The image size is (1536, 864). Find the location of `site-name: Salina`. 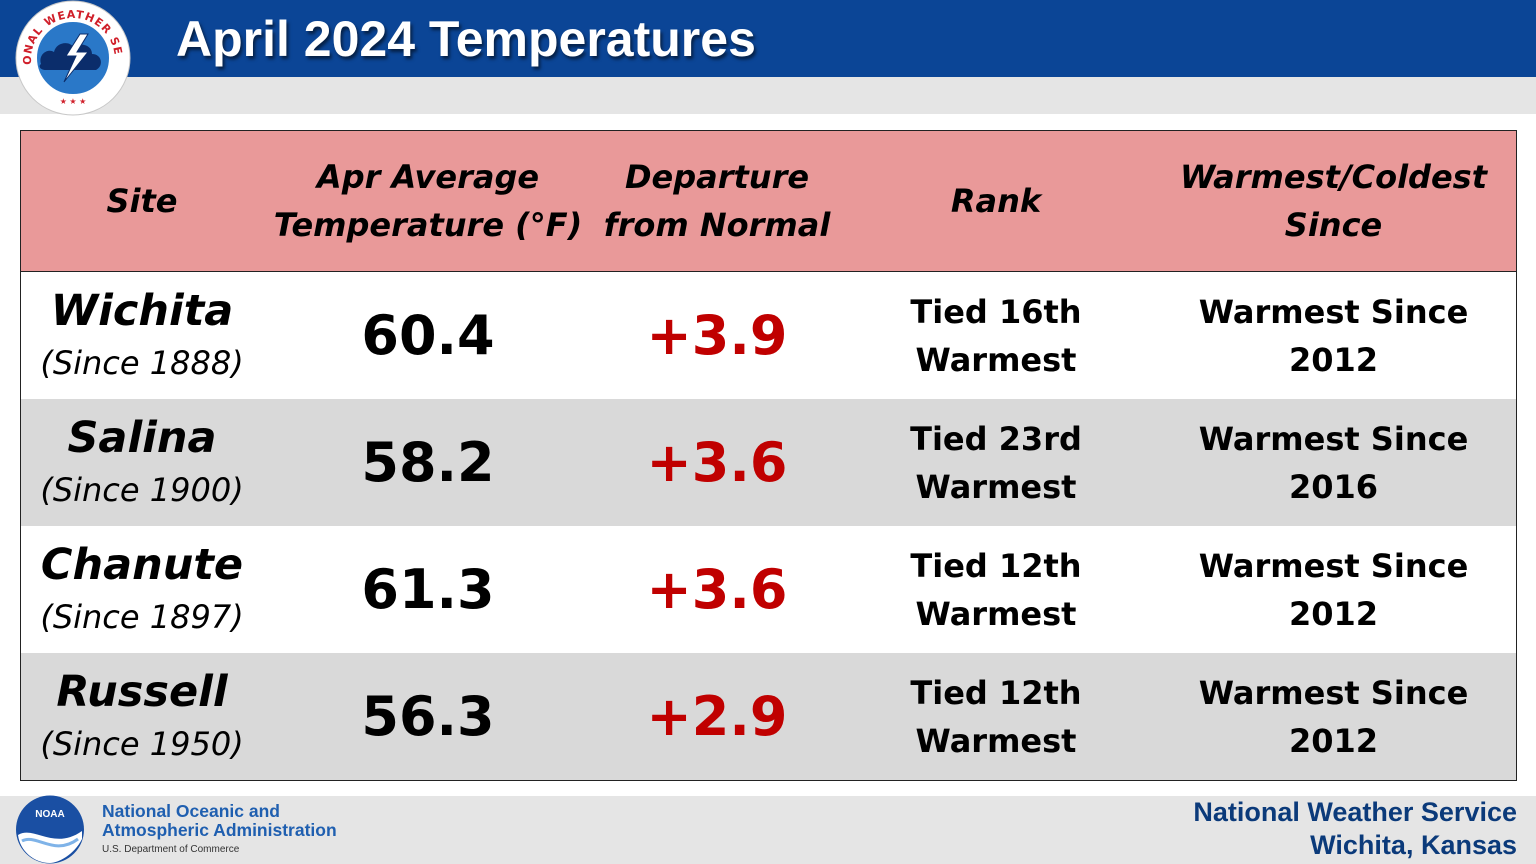

site-name: Salina is located at coordinates (142, 437).